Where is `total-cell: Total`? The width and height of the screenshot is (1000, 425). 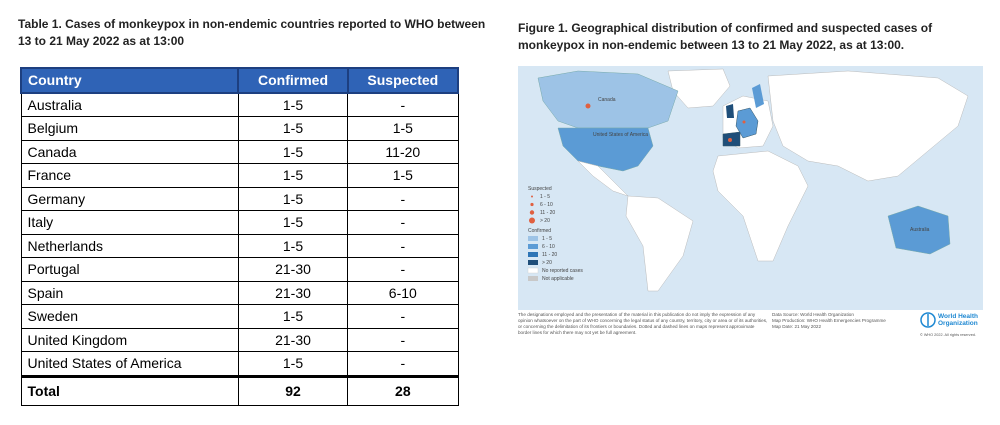
total-cell: Total is located at coordinates (129, 390).